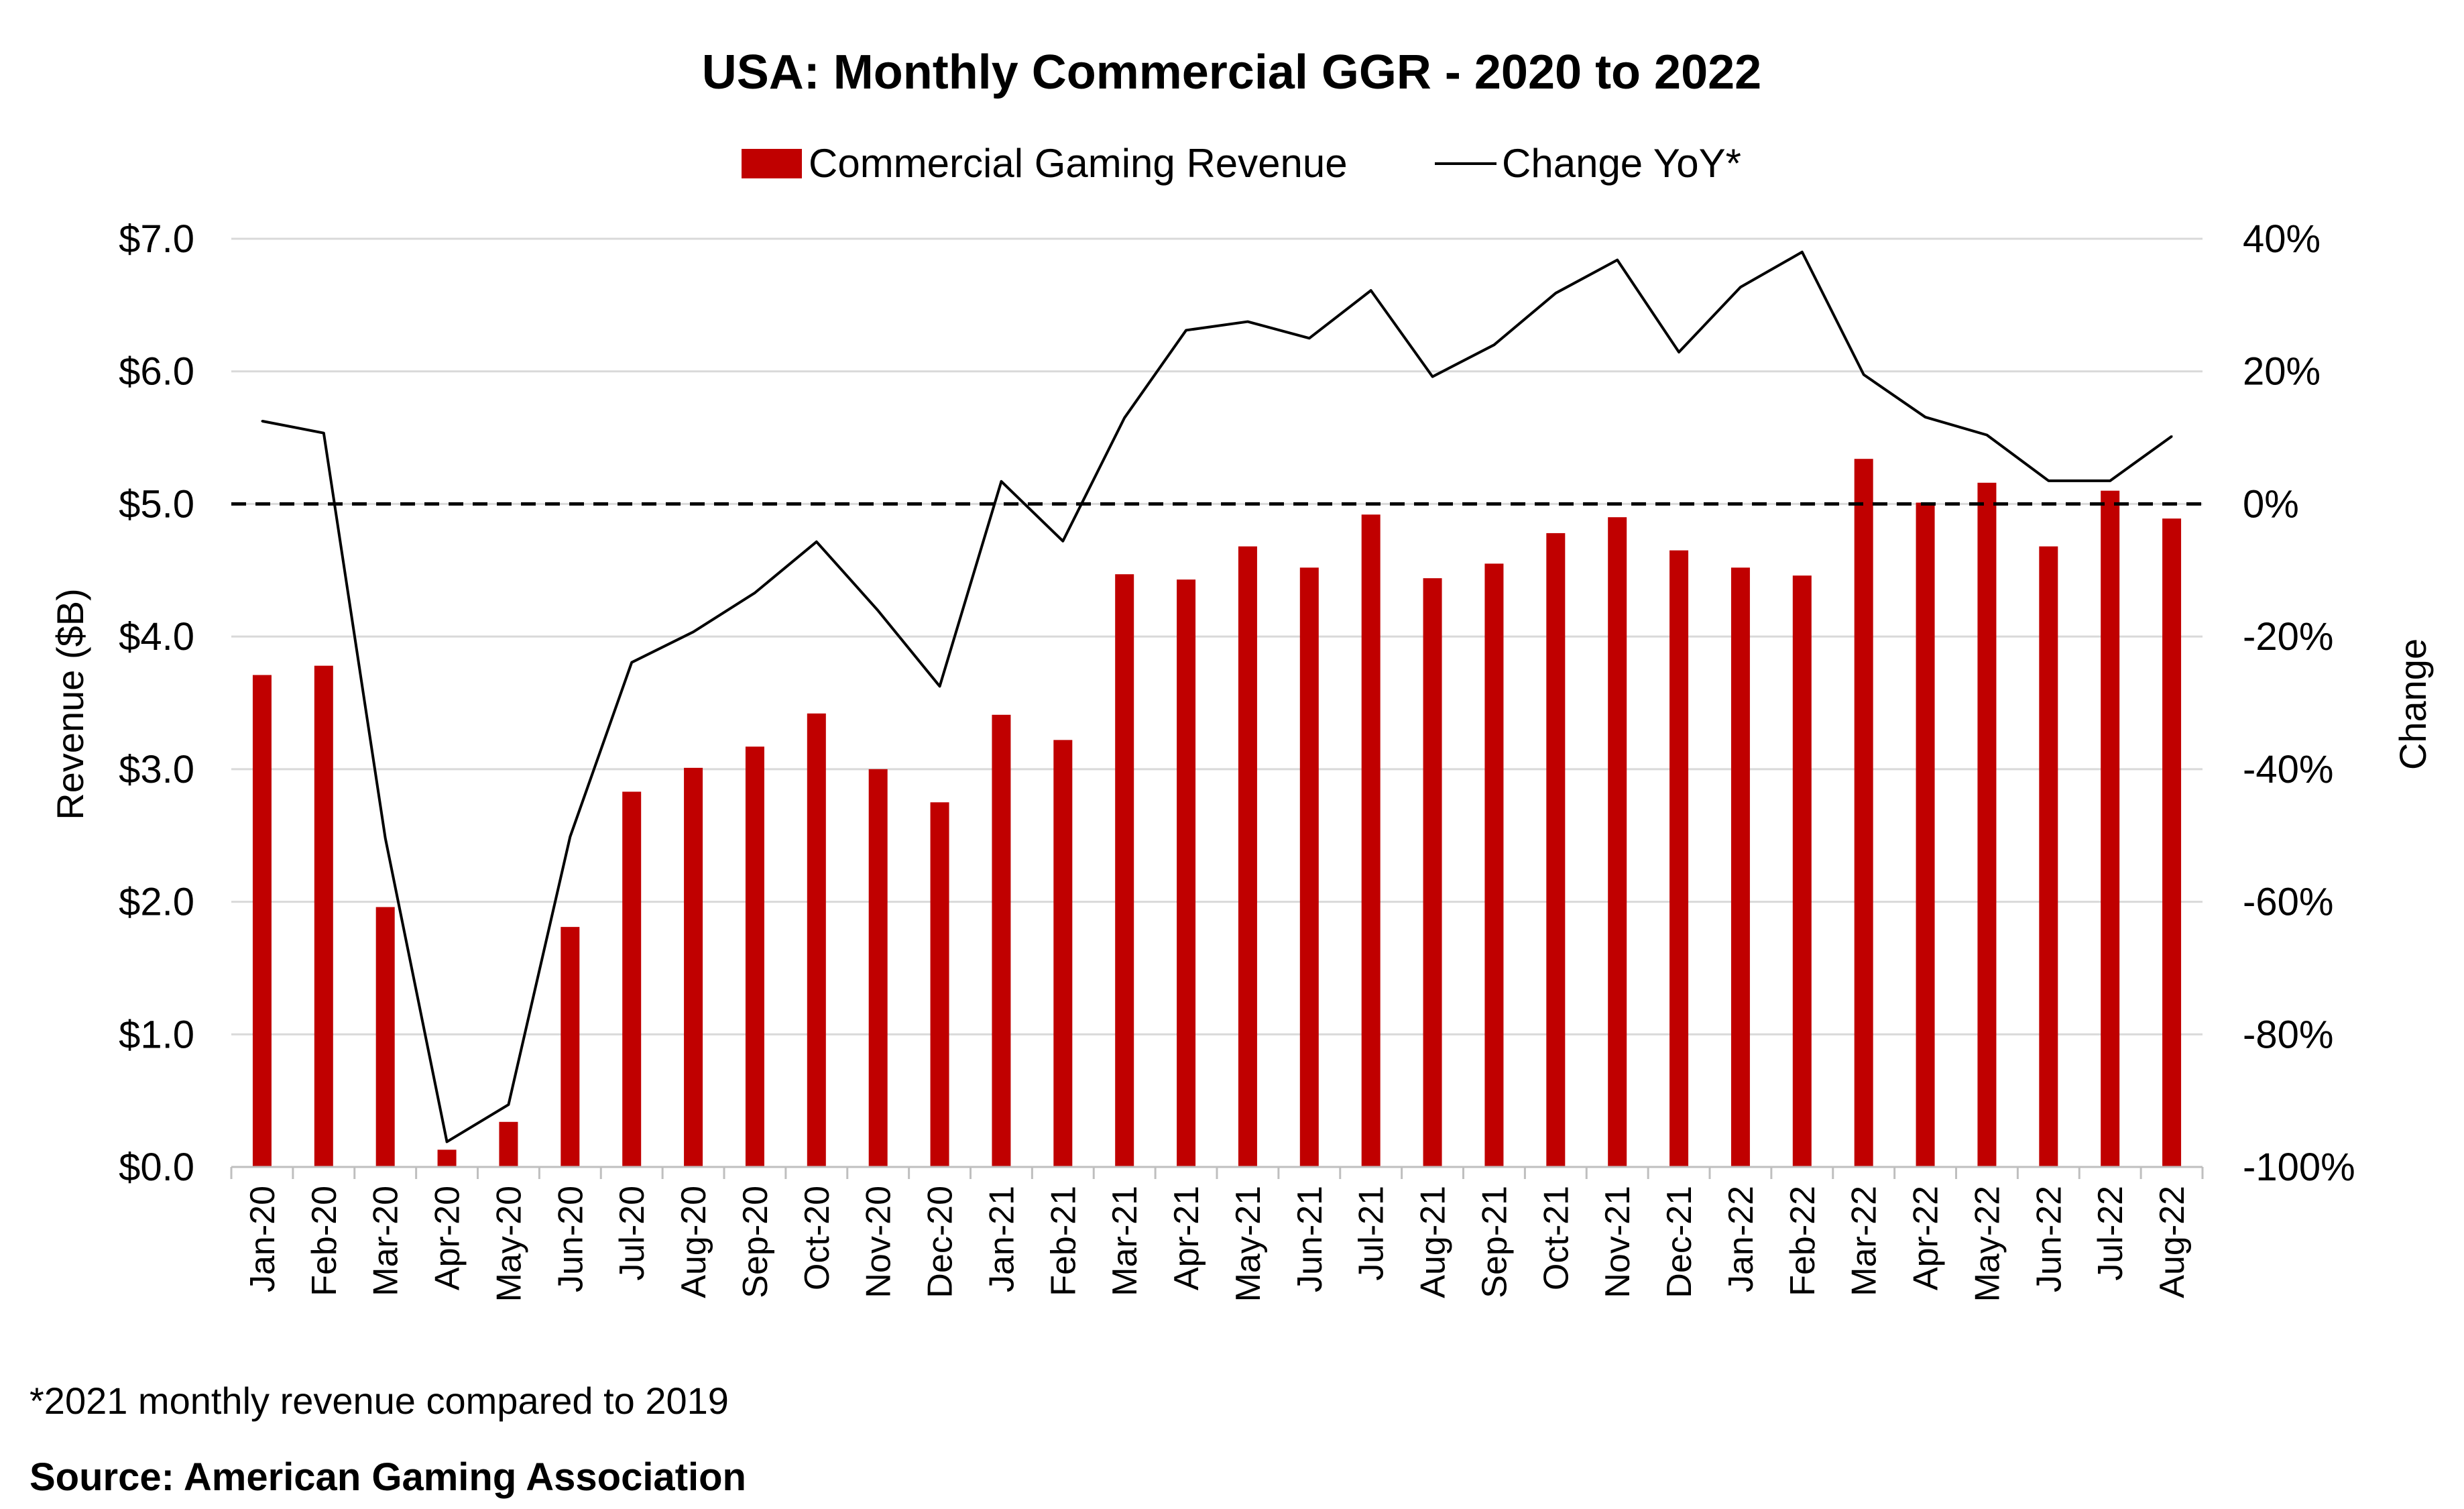 This screenshot has width=2464, height=1509. Describe the element at coordinates (2271, 504) in the screenshot. I see `y-right-tick-label: 0%` at that location.